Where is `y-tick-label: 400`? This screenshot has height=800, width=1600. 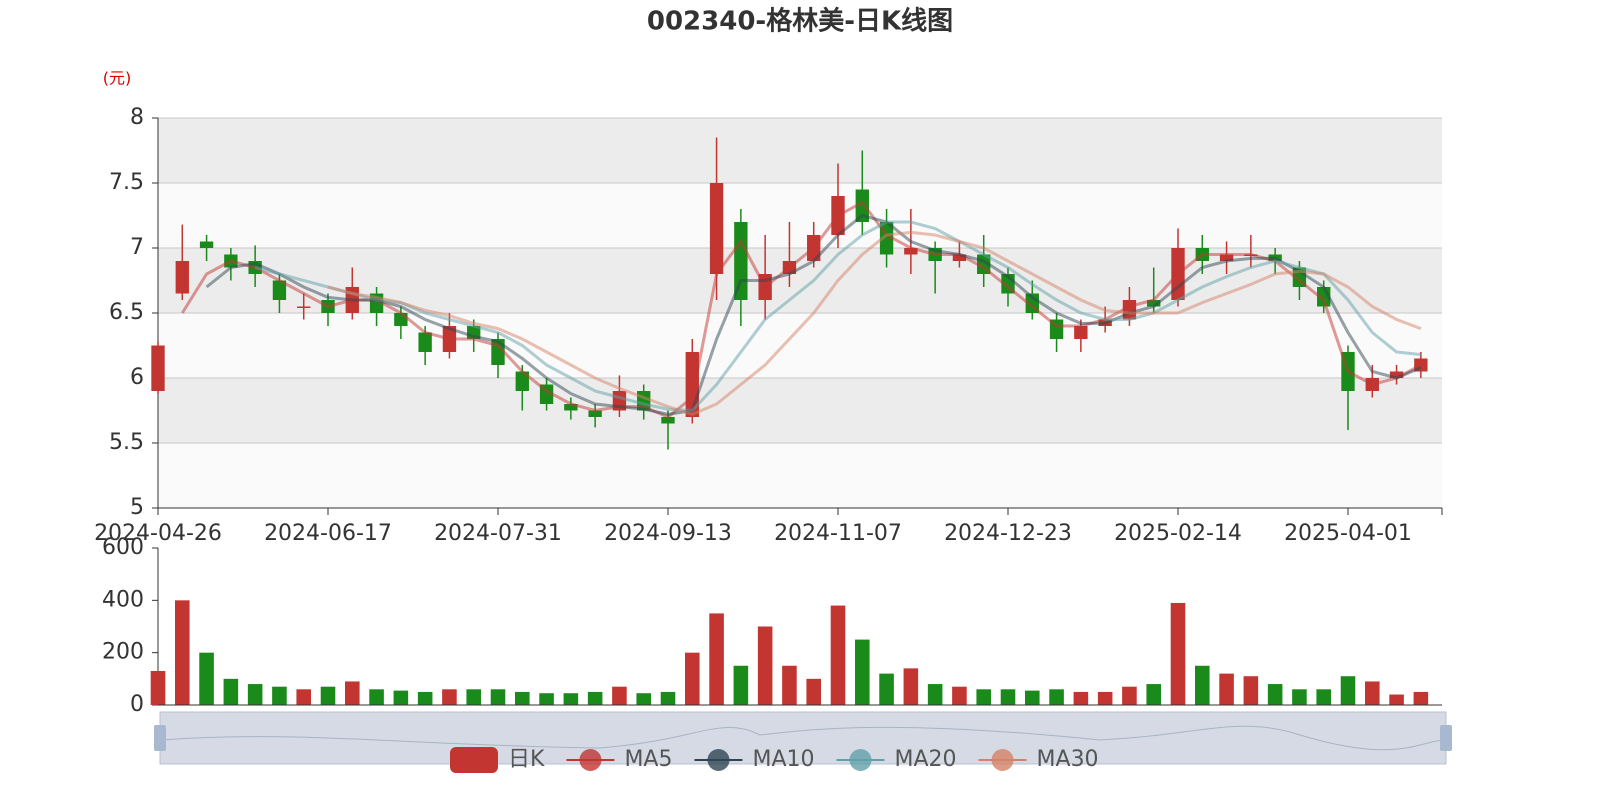 y-tick-label: 400 is located at coordinates (123, 599).